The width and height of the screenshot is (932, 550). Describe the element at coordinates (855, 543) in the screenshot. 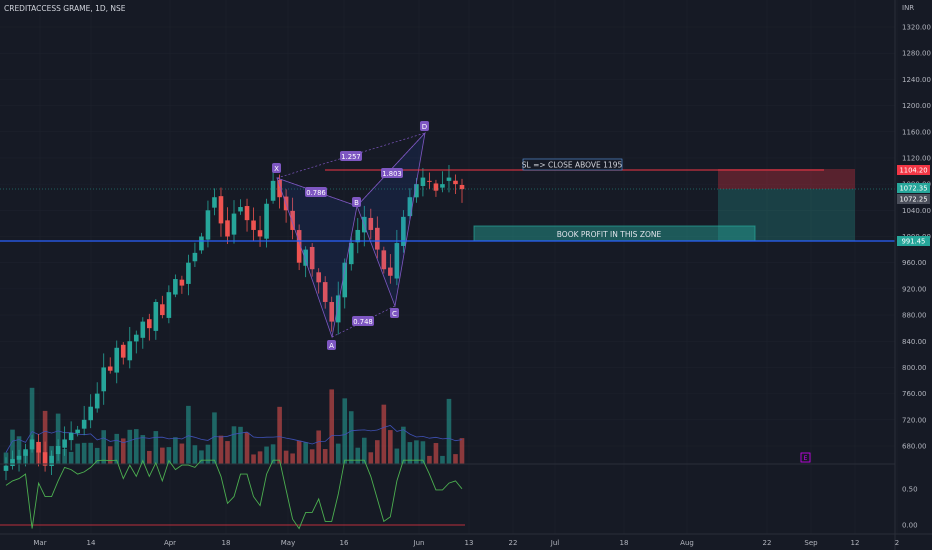

I see `time-tick-label: 12` at that location.